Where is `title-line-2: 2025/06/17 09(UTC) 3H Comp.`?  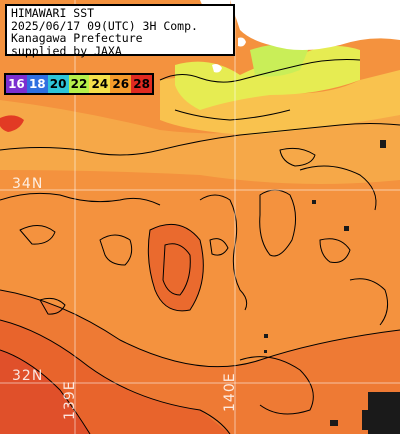
title-line-2: 2025/06/17 09(UTC) 3H Comp. is located at coordinates (104, 25).